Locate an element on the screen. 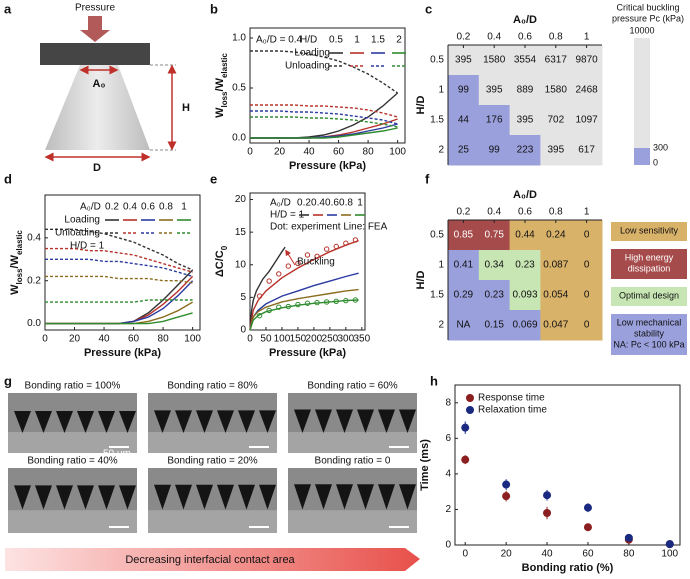 Image resolution: width=690 pixels, height=579 pixels. scale-label: 50 μm is located at coordinates (117, 454).